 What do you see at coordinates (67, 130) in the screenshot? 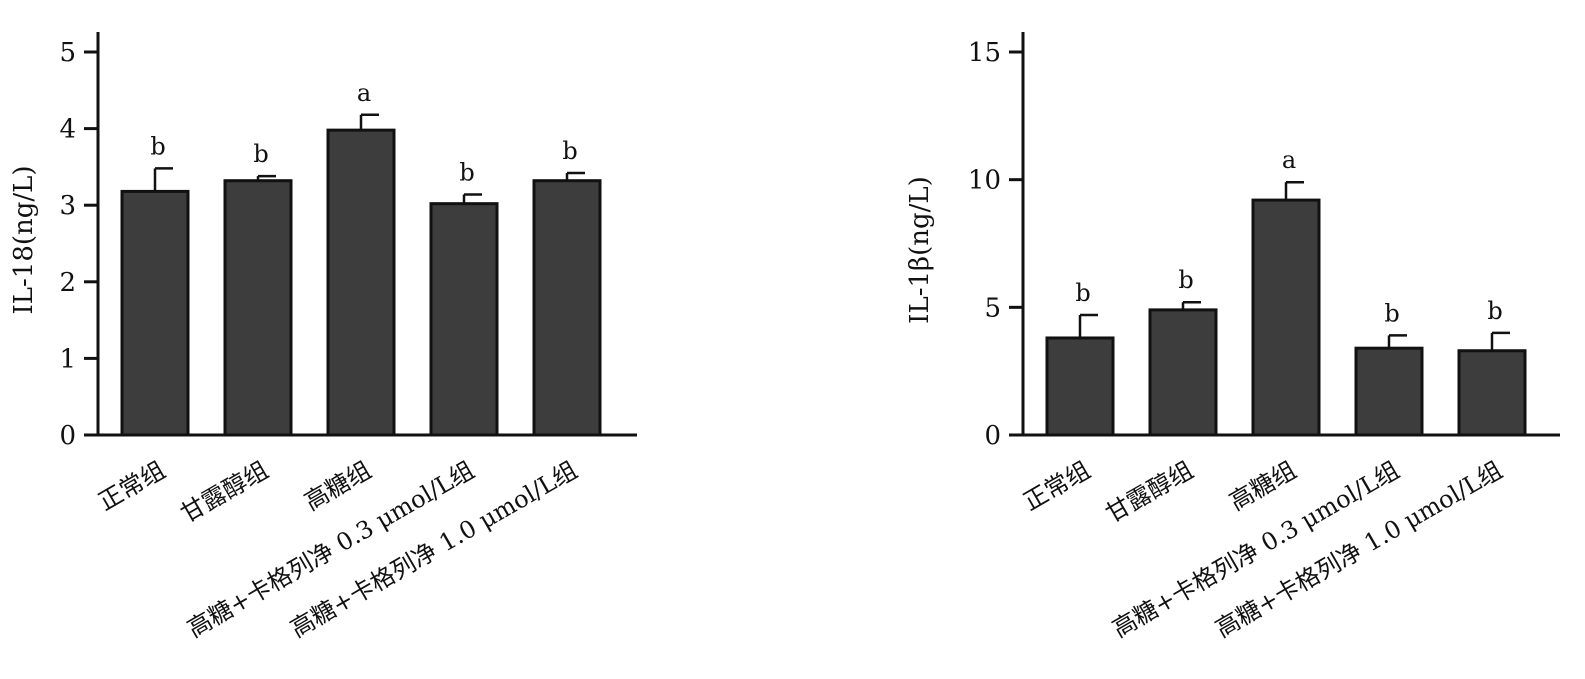
I see `y-tick-label: 4` at bounding box center [67, 130].